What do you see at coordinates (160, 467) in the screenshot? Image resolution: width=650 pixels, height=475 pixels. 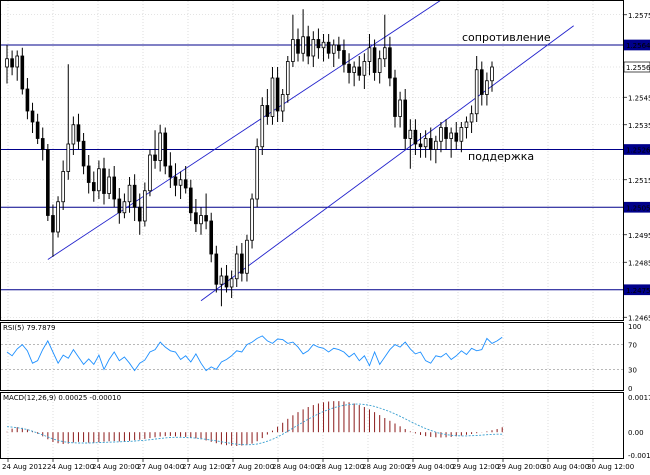 I see `time-tick-label: 27 Aug 04:00` at bounding box center [160, 467].